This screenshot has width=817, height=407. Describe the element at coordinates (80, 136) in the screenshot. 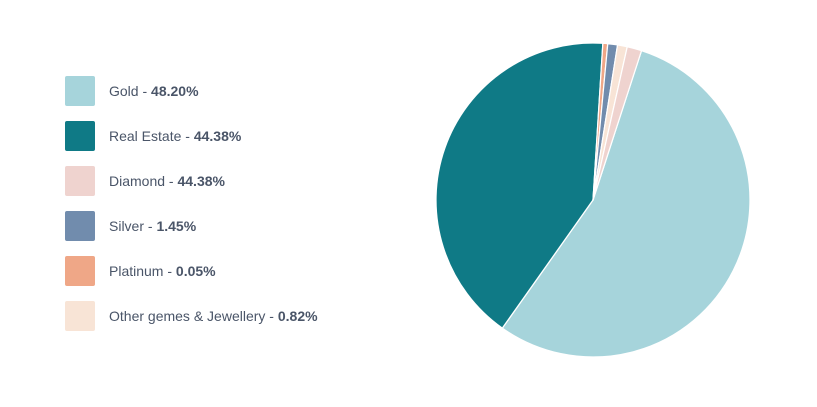

I see `legend-swatch-real-estate` at that location.